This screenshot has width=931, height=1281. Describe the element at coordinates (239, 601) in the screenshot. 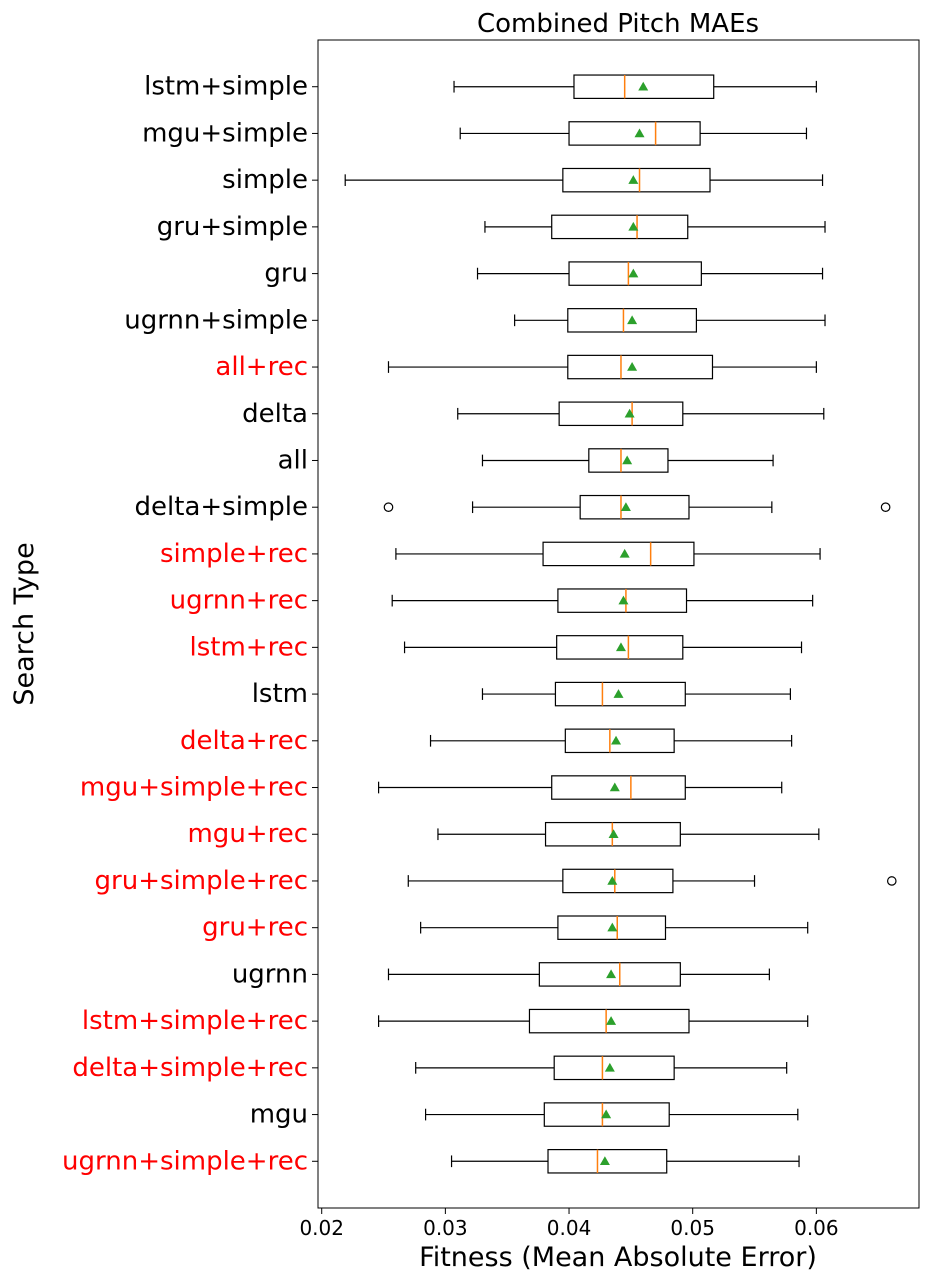

I see `y-tick-label: ugrnn+rec` at that location.